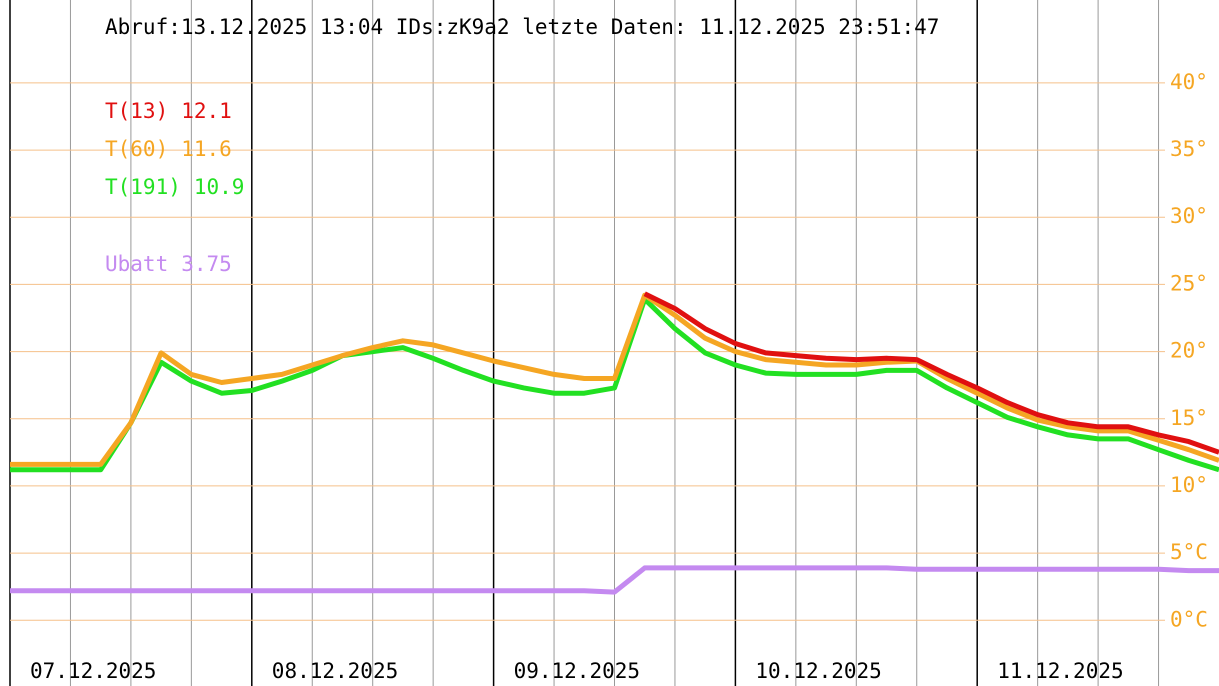  I want to click on x-tick-label: 11.12.2025, so click(1060, 671).